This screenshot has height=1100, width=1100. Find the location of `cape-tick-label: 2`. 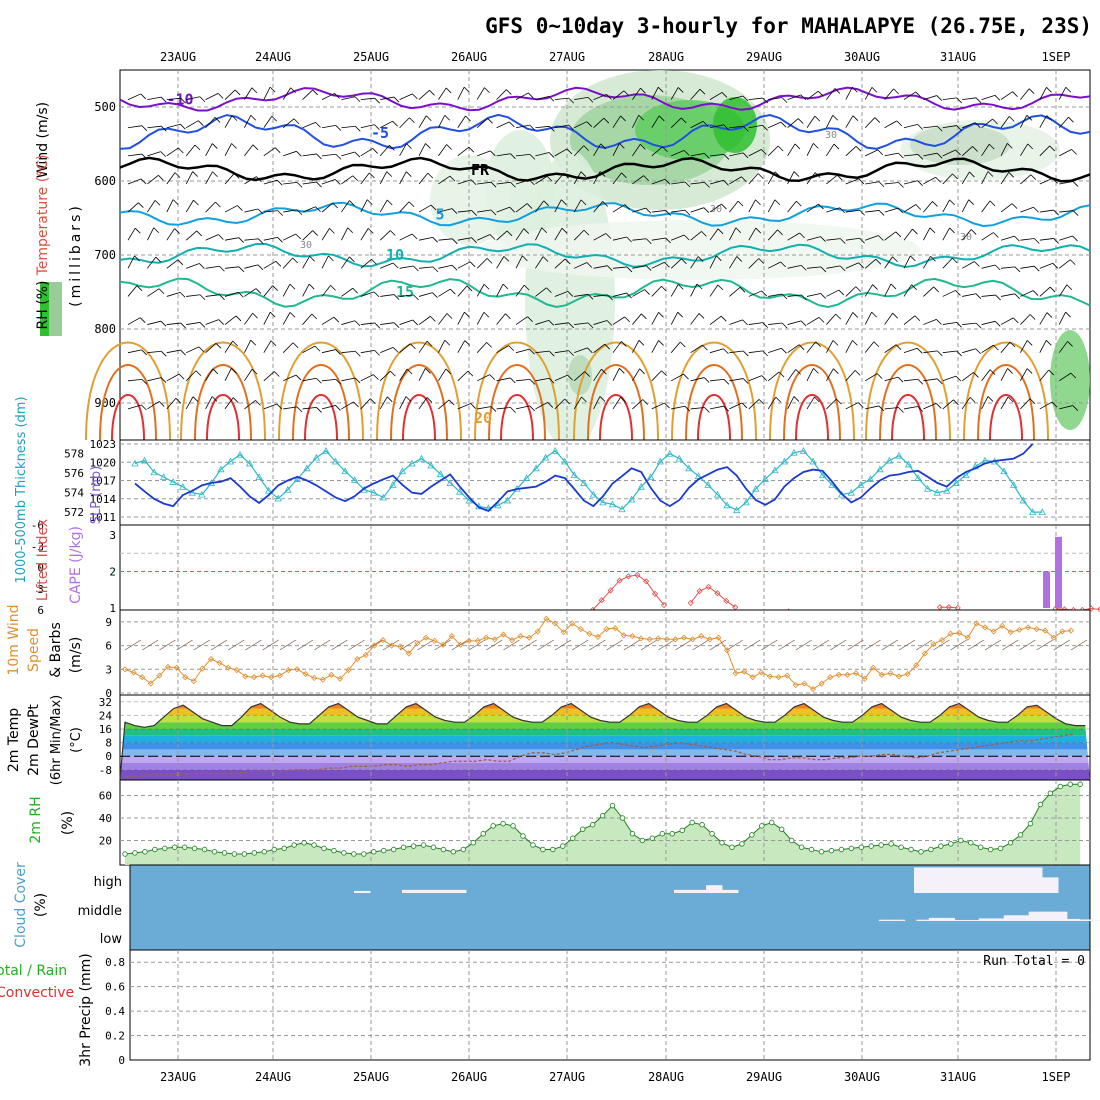

cape-tick-label: 2 is located at coordinates (112, 572).